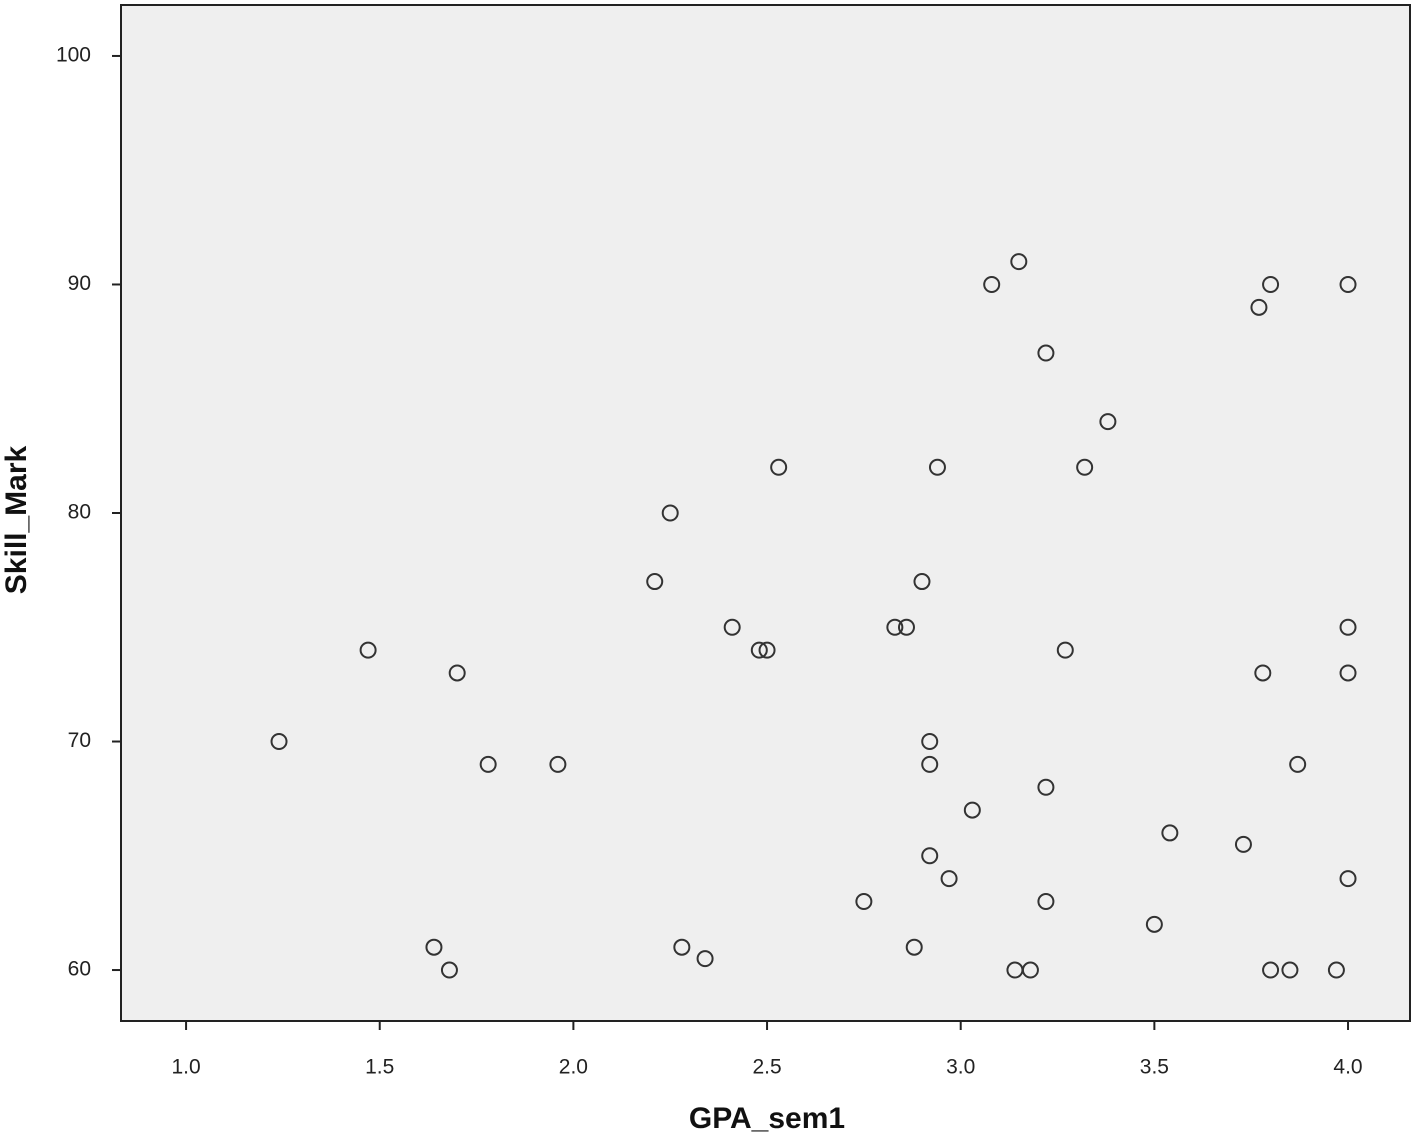  What do you see at coordinates (79, 283) in the screenshot?
I see `y-tick-label: 90` at bounding box center [79, 283].